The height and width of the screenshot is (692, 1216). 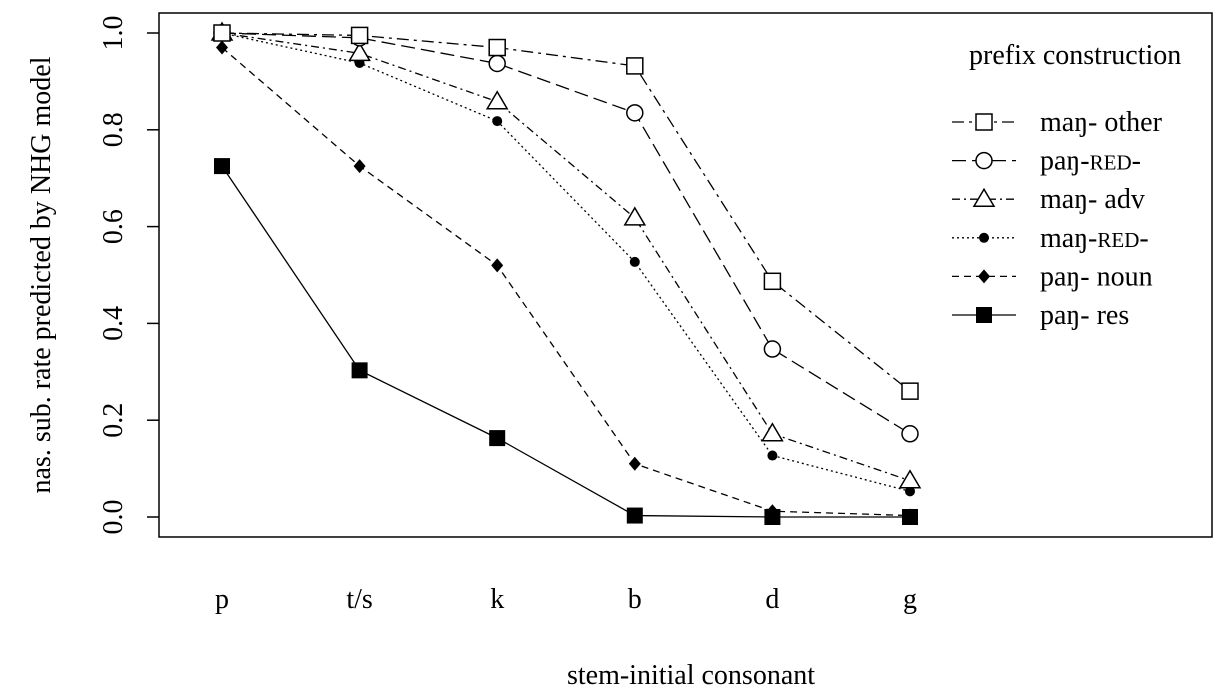 What do you see at coordinates (910, 599) in the screenshot?
I see `x-tick-label: g` at bounding box center [910, 599].